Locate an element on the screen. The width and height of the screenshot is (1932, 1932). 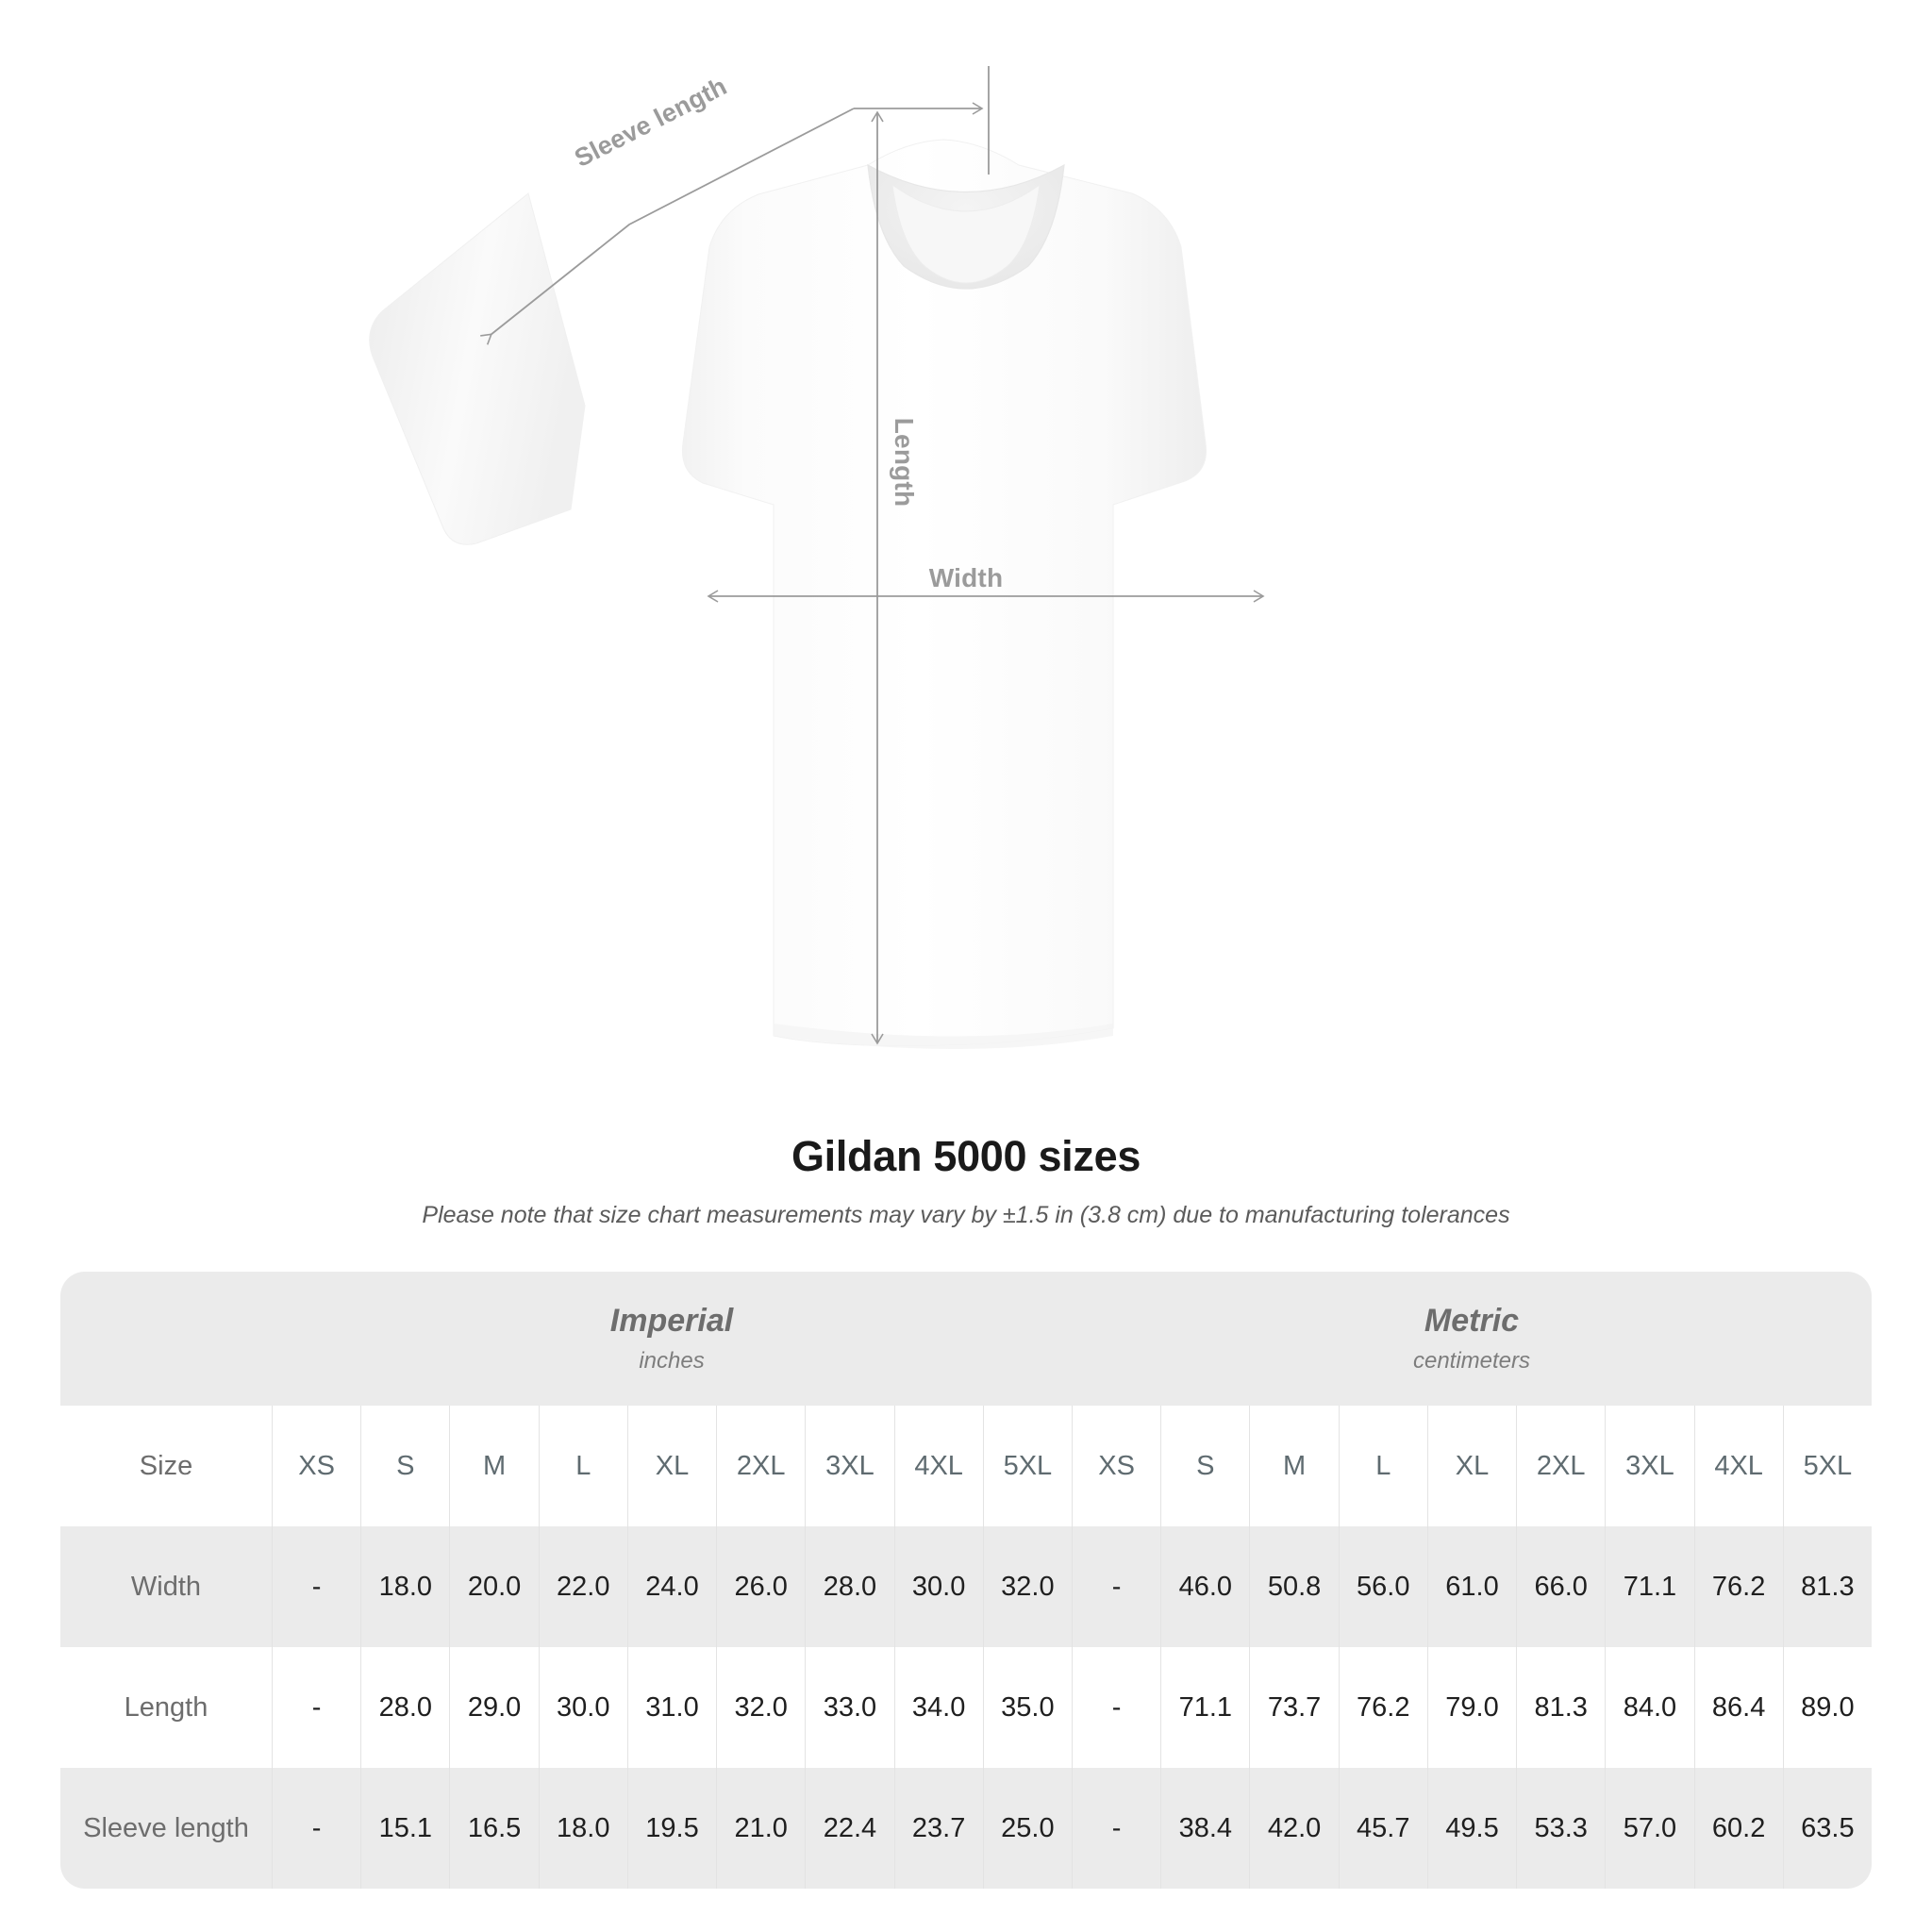
size-header-imperial-xs: XS is located at coordinates (317, 1466).